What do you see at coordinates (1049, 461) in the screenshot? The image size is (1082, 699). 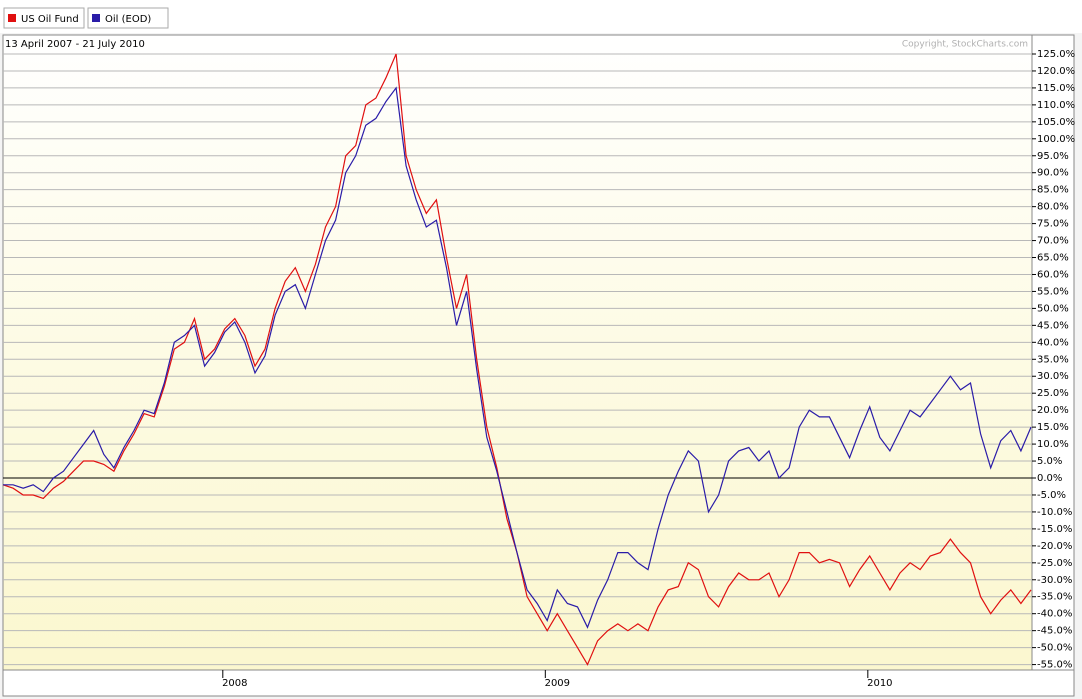 I see `y-tick-label: 5.0%` at bounding box center [1049, 461].